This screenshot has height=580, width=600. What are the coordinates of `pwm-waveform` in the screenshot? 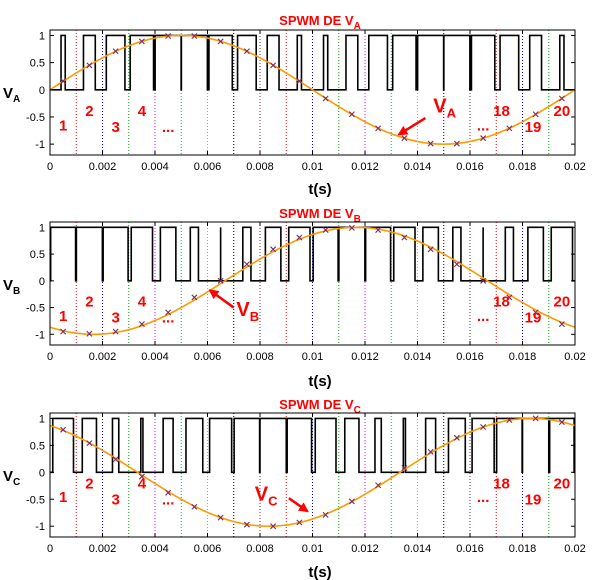 It's located at (312, 445).